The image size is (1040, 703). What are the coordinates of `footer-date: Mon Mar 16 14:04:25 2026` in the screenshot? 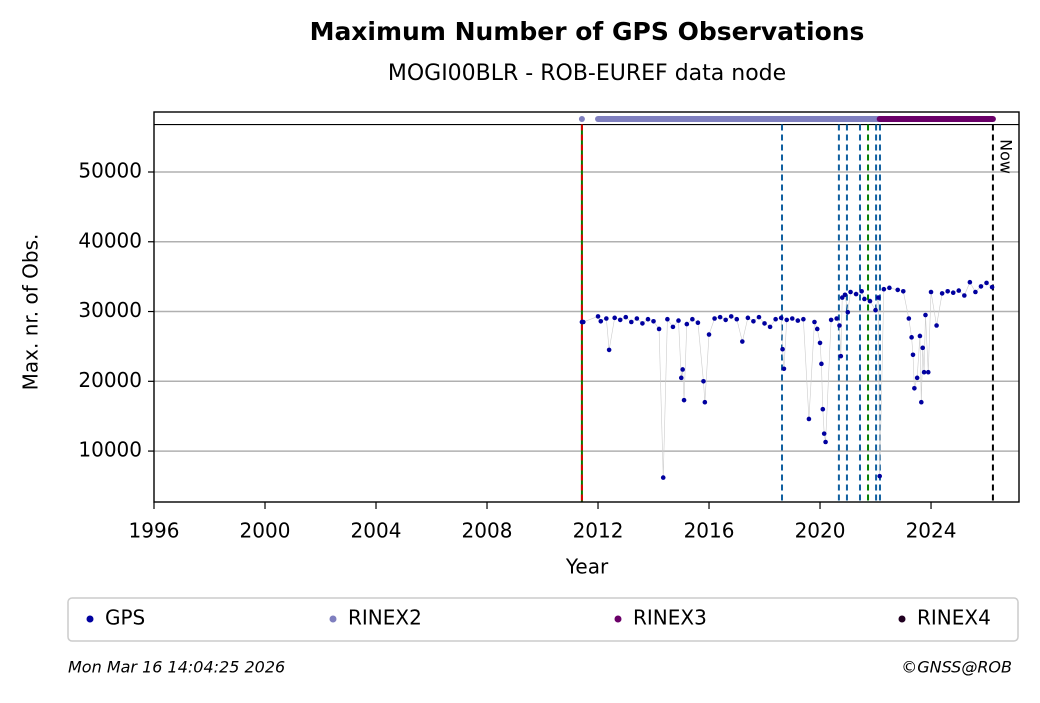 It's located at (176, 667).